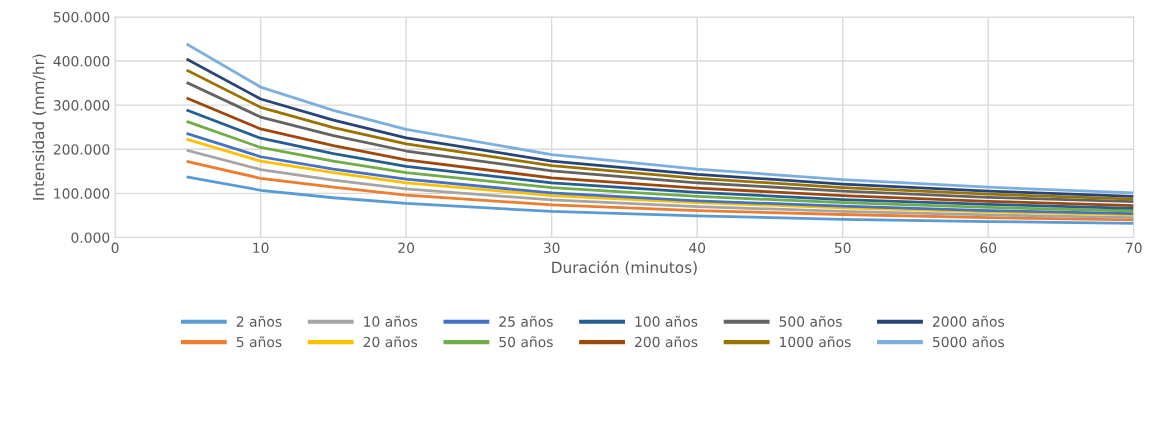 Image resolution: width=1151 pixels, height=424 pixels. What do you see at coordinates (810, 321) in the screenshot?
I see `legend-label: 500 años` at bounding box center [810, 321].